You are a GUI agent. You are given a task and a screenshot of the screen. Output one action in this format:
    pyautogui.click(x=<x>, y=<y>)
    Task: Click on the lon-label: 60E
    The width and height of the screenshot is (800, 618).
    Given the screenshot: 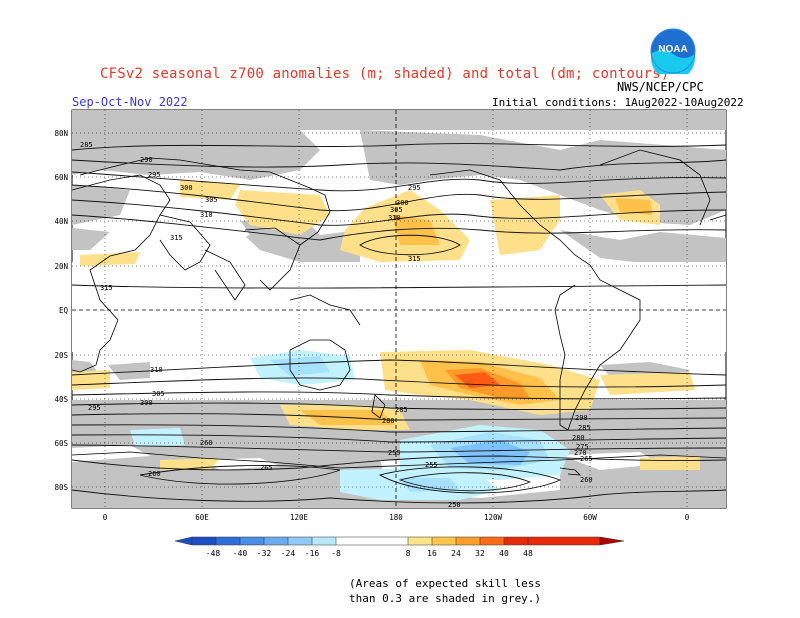 What is the action you would take?
    pyautogui.click(x=202, y=517)
    